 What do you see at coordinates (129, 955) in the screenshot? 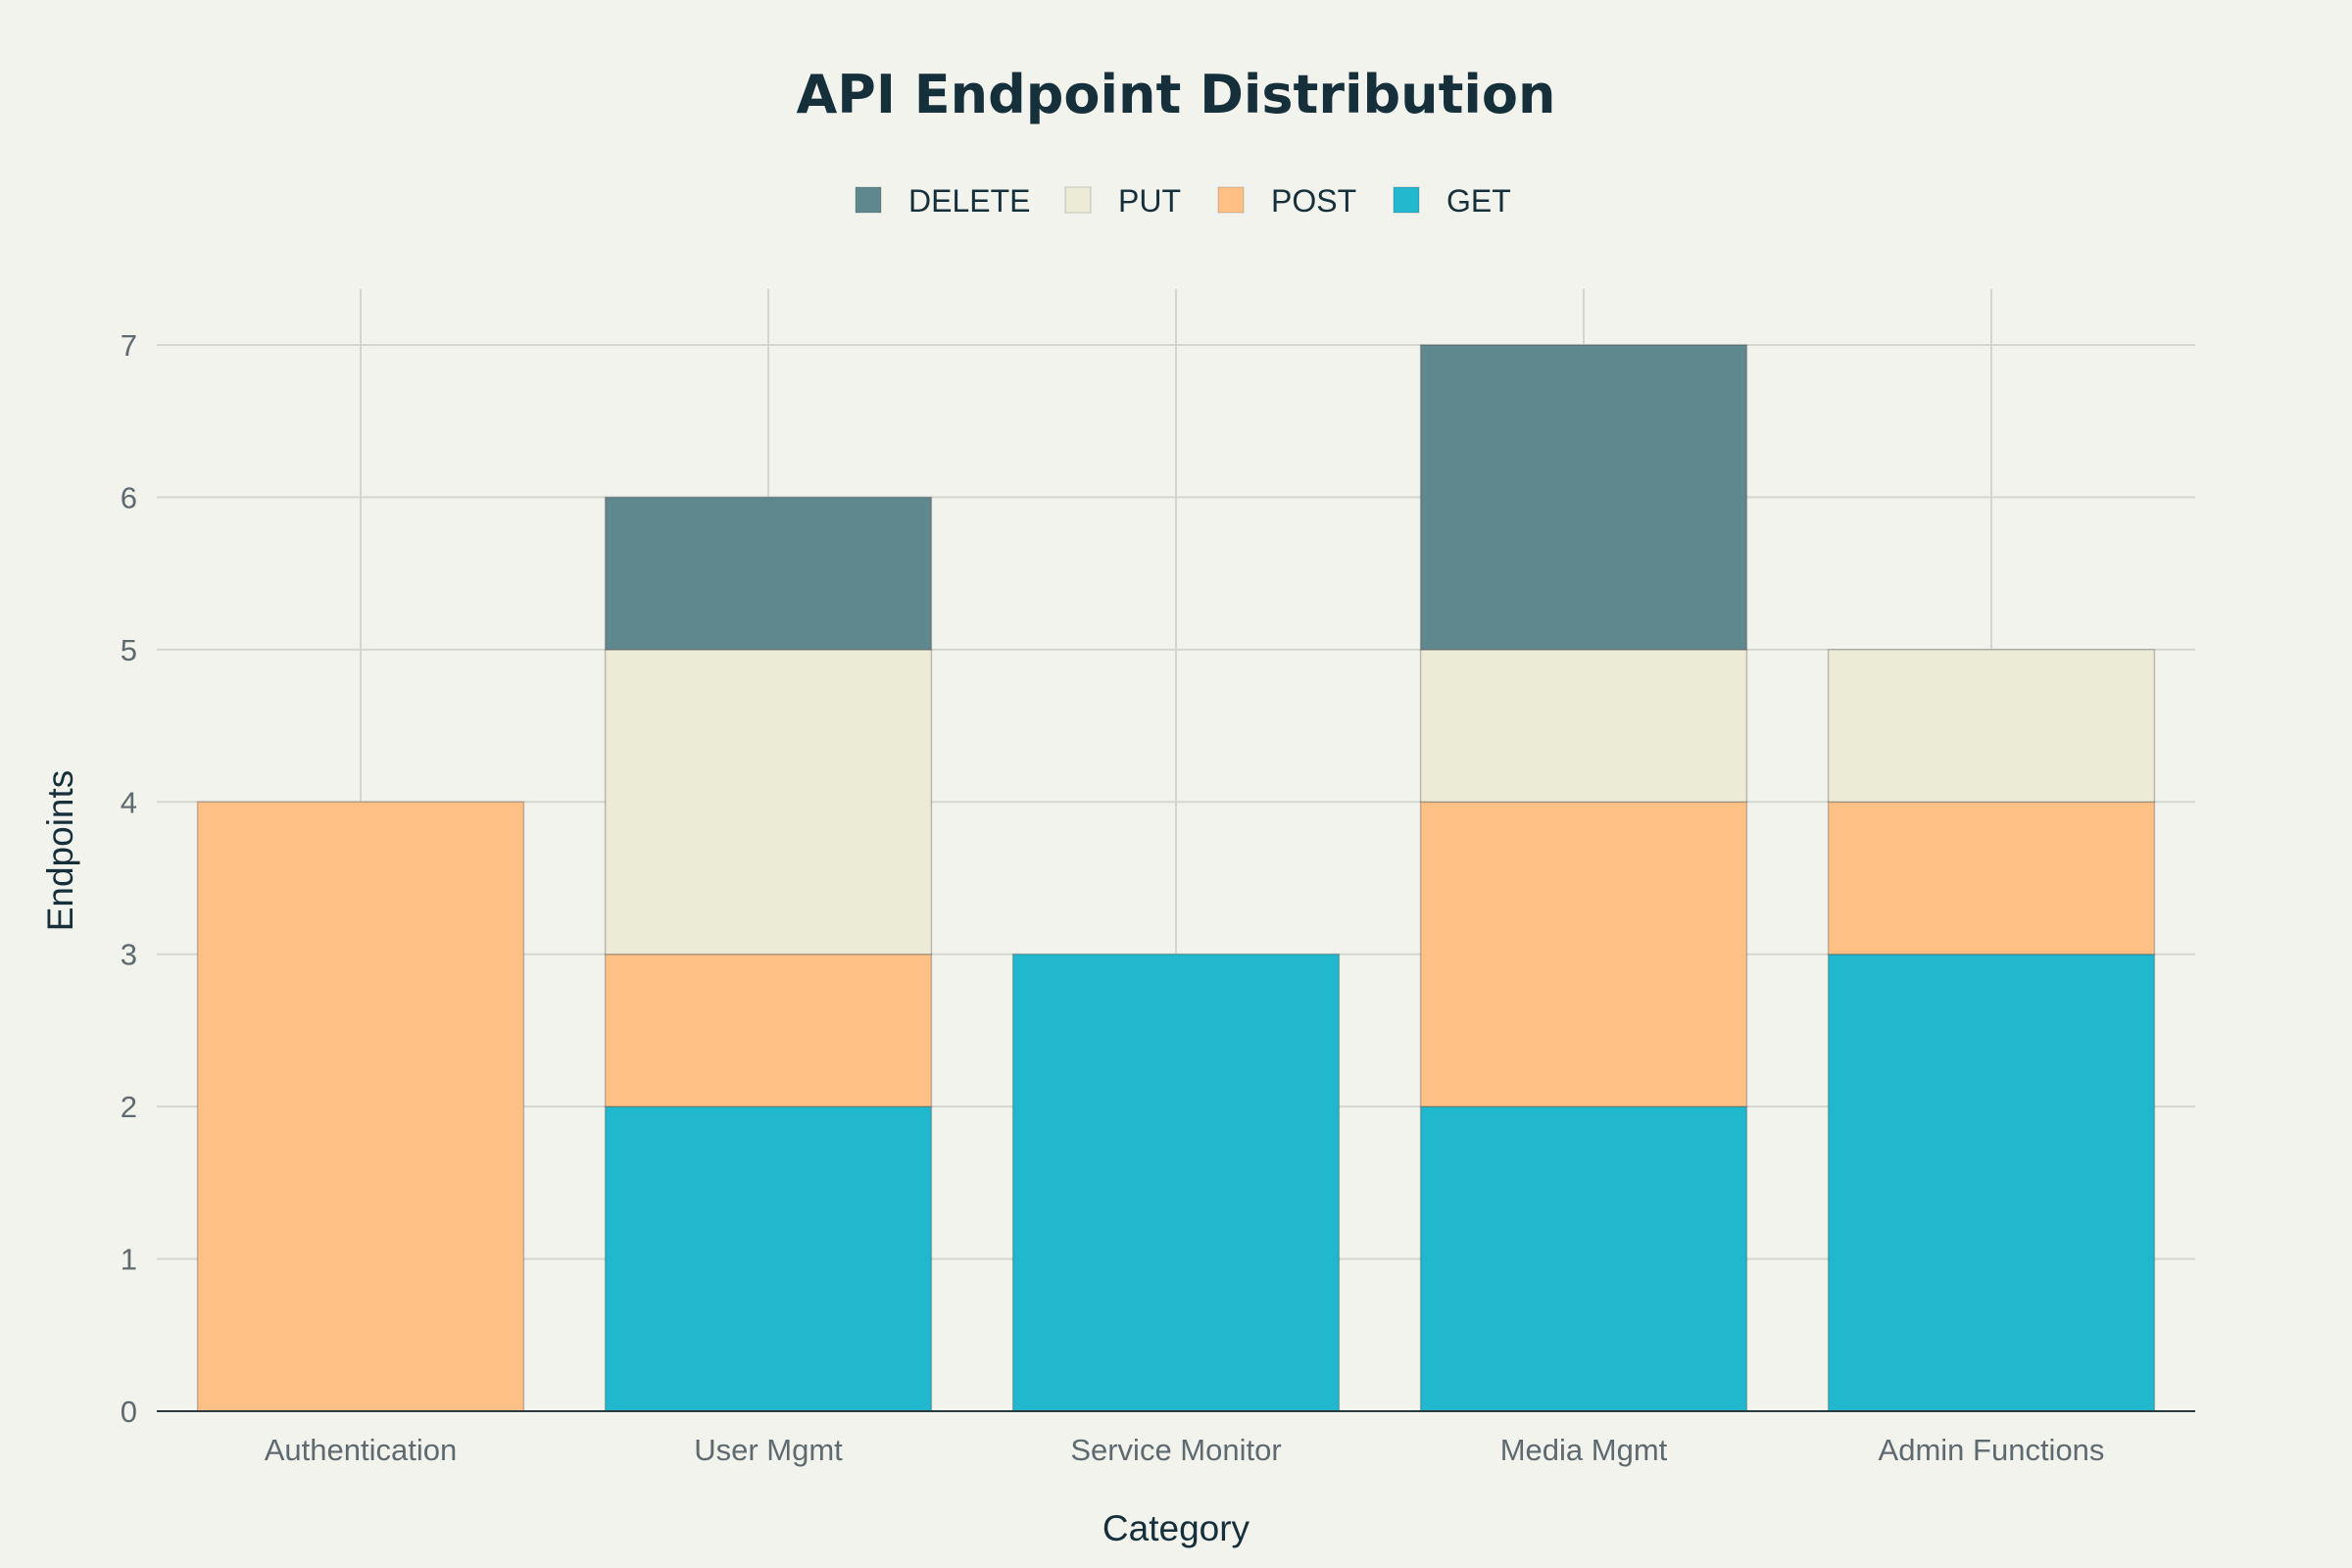
I see `y-tick-label: 3` at bounding box center [129, 955].